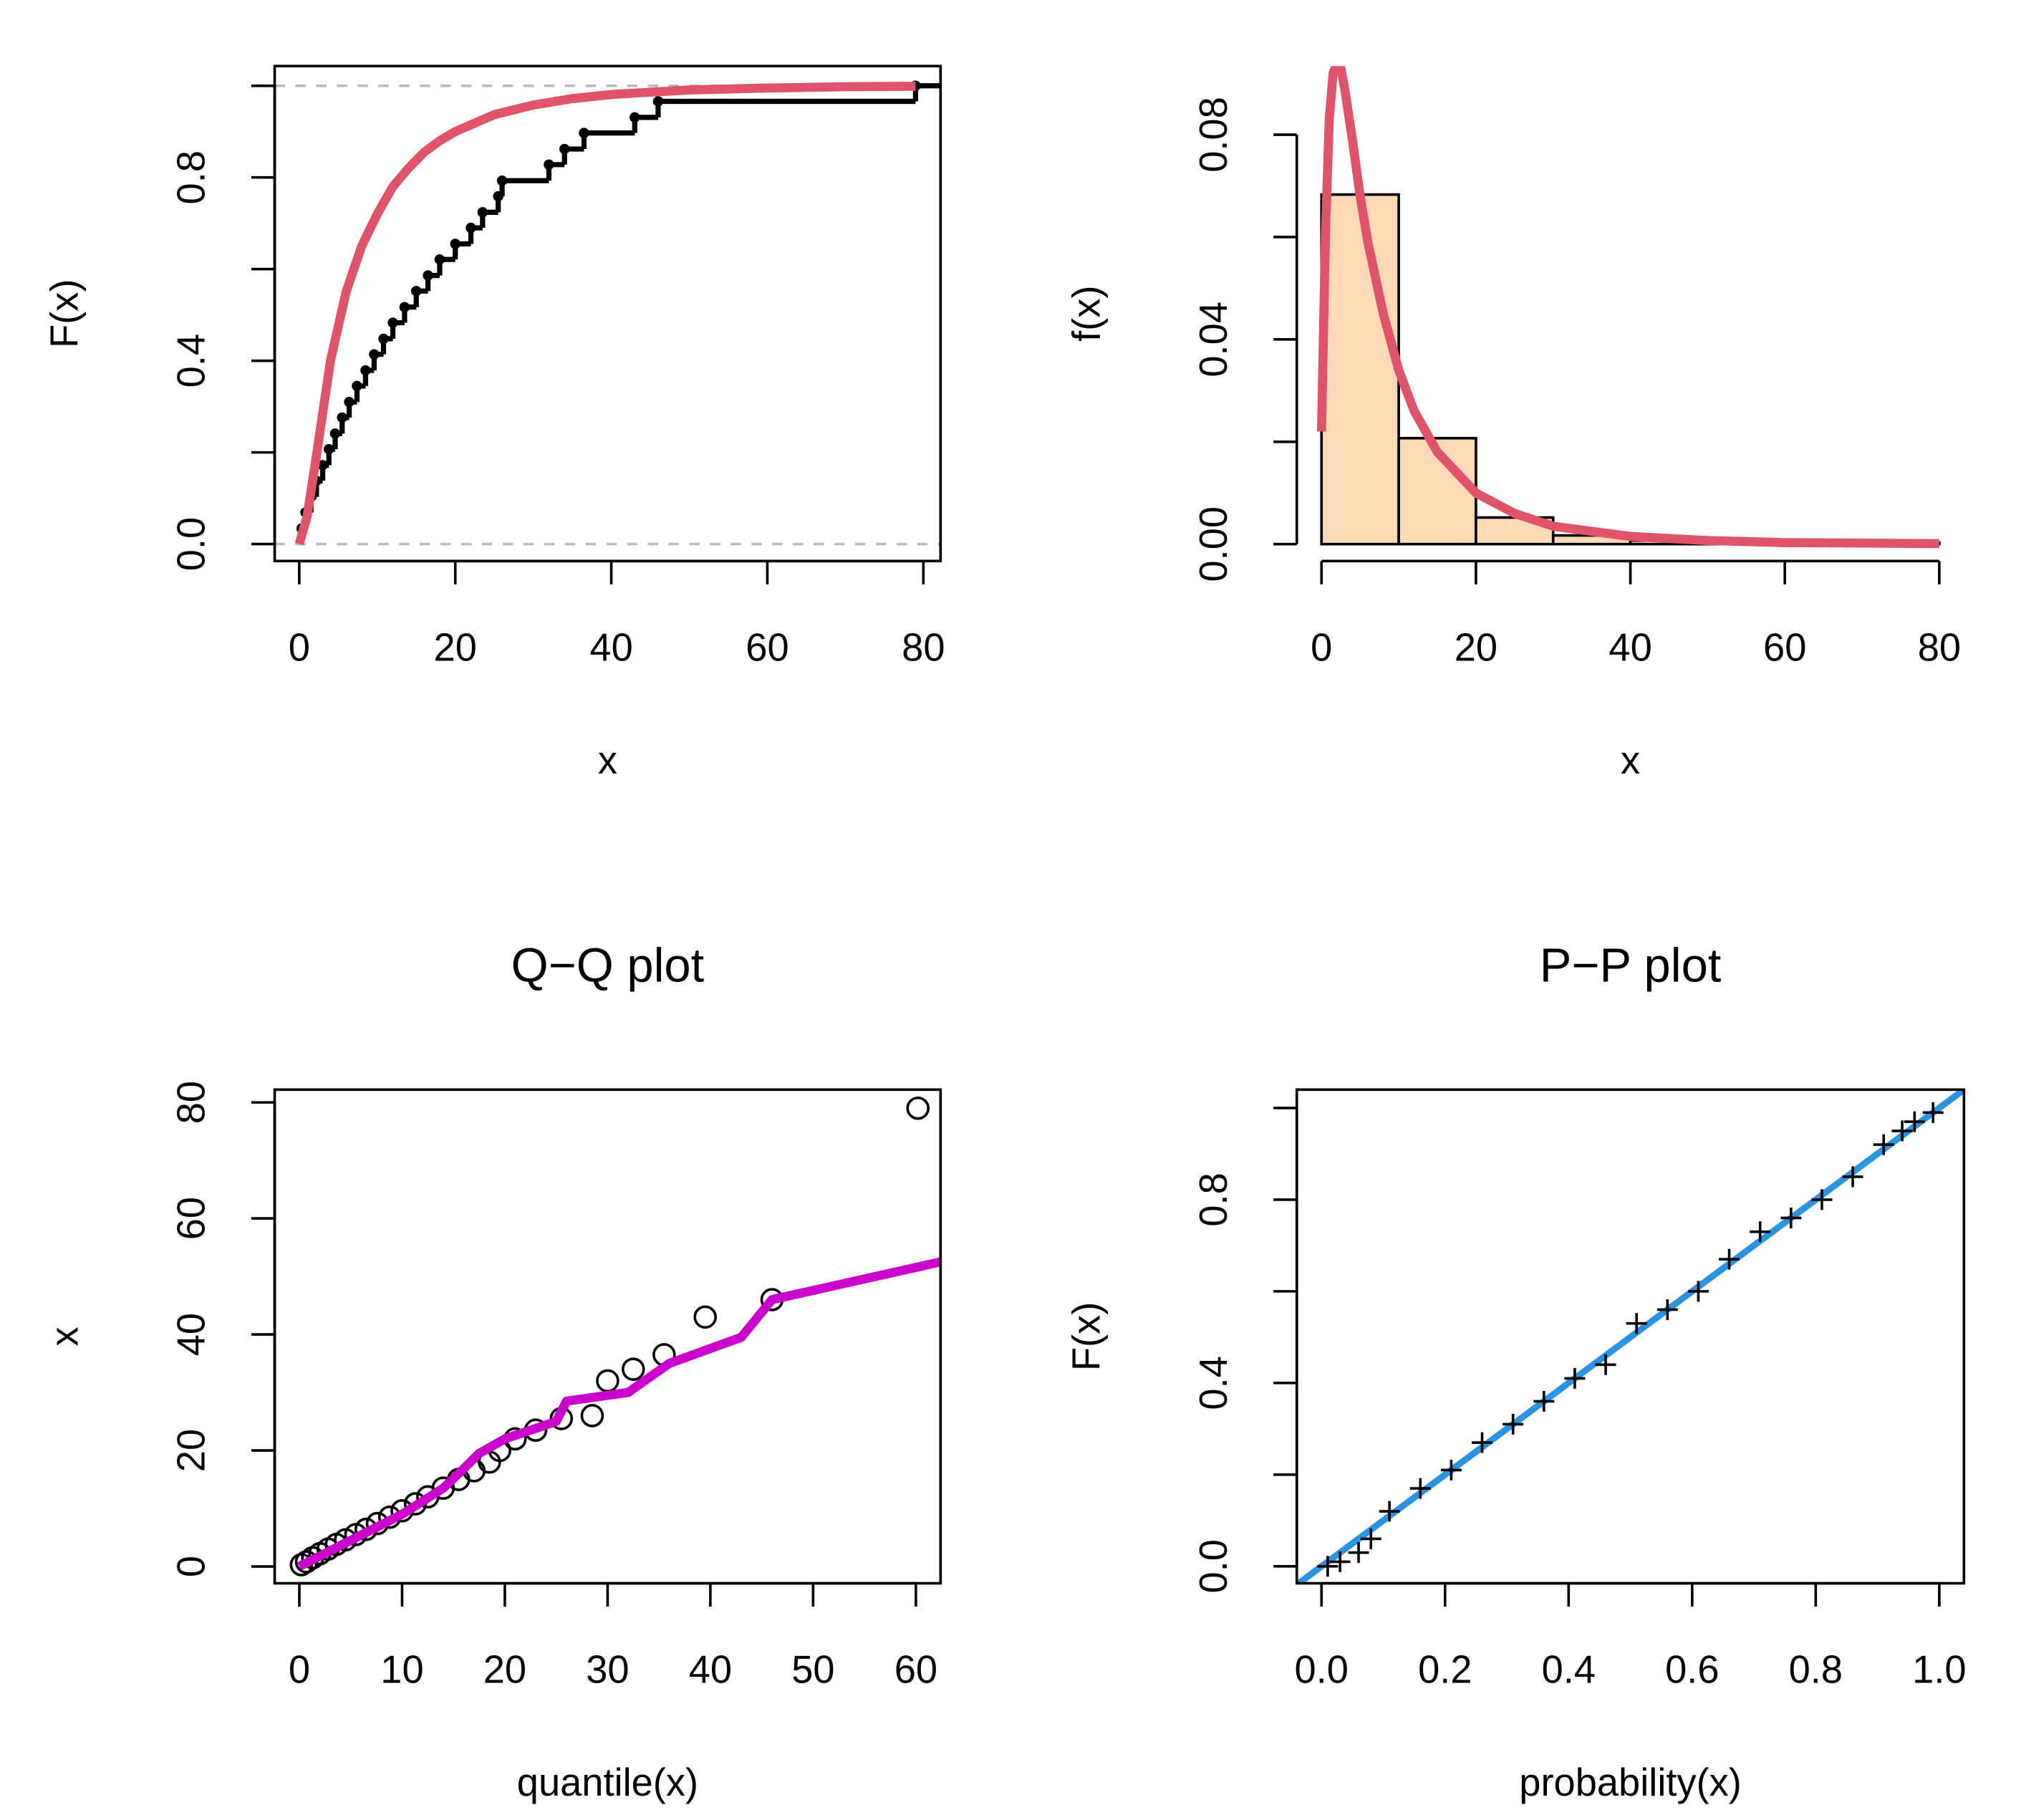  Describe the element at coordinates (812, 1670) in the screenshot. I see `x-tick-label: 50` at that location.